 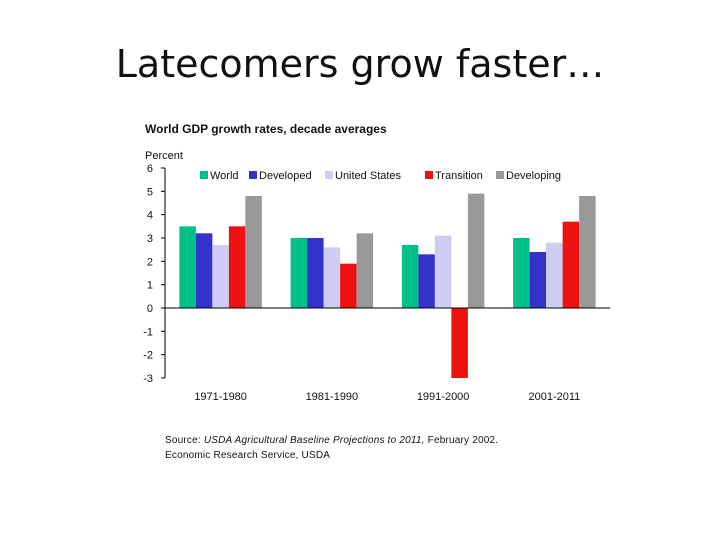 I want to click on x-axis-labels: 1971-1980 1981-1990 1991-2000 2001-2011, so click(x=387, y=397).